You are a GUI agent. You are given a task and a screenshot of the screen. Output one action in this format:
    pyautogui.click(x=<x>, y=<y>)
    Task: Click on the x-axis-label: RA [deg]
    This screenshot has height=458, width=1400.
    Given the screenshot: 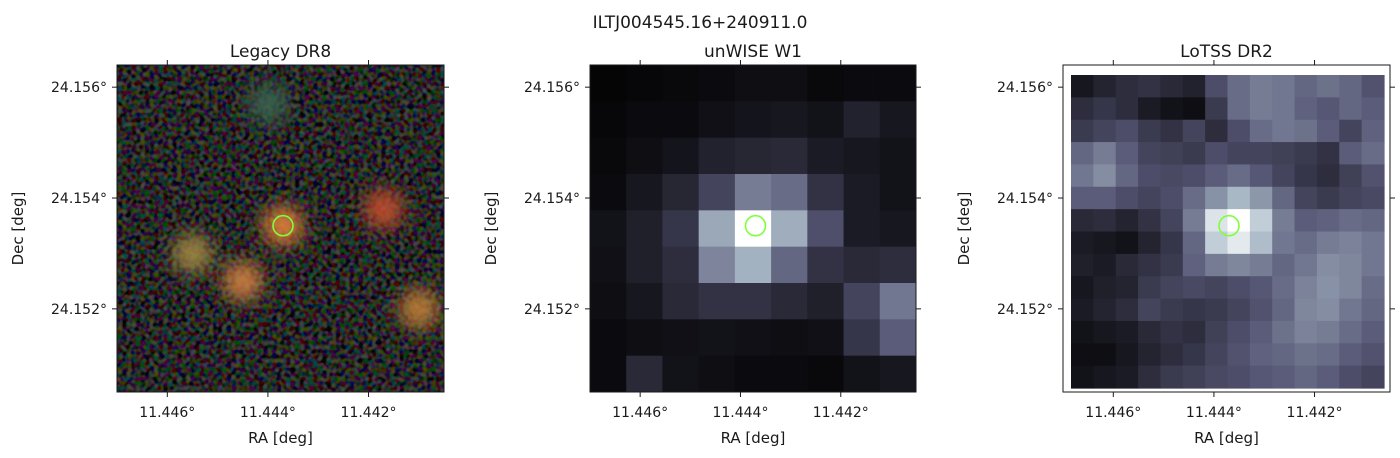 What is the action you would take?
    pyautogui.click(x=280, y=438)
    